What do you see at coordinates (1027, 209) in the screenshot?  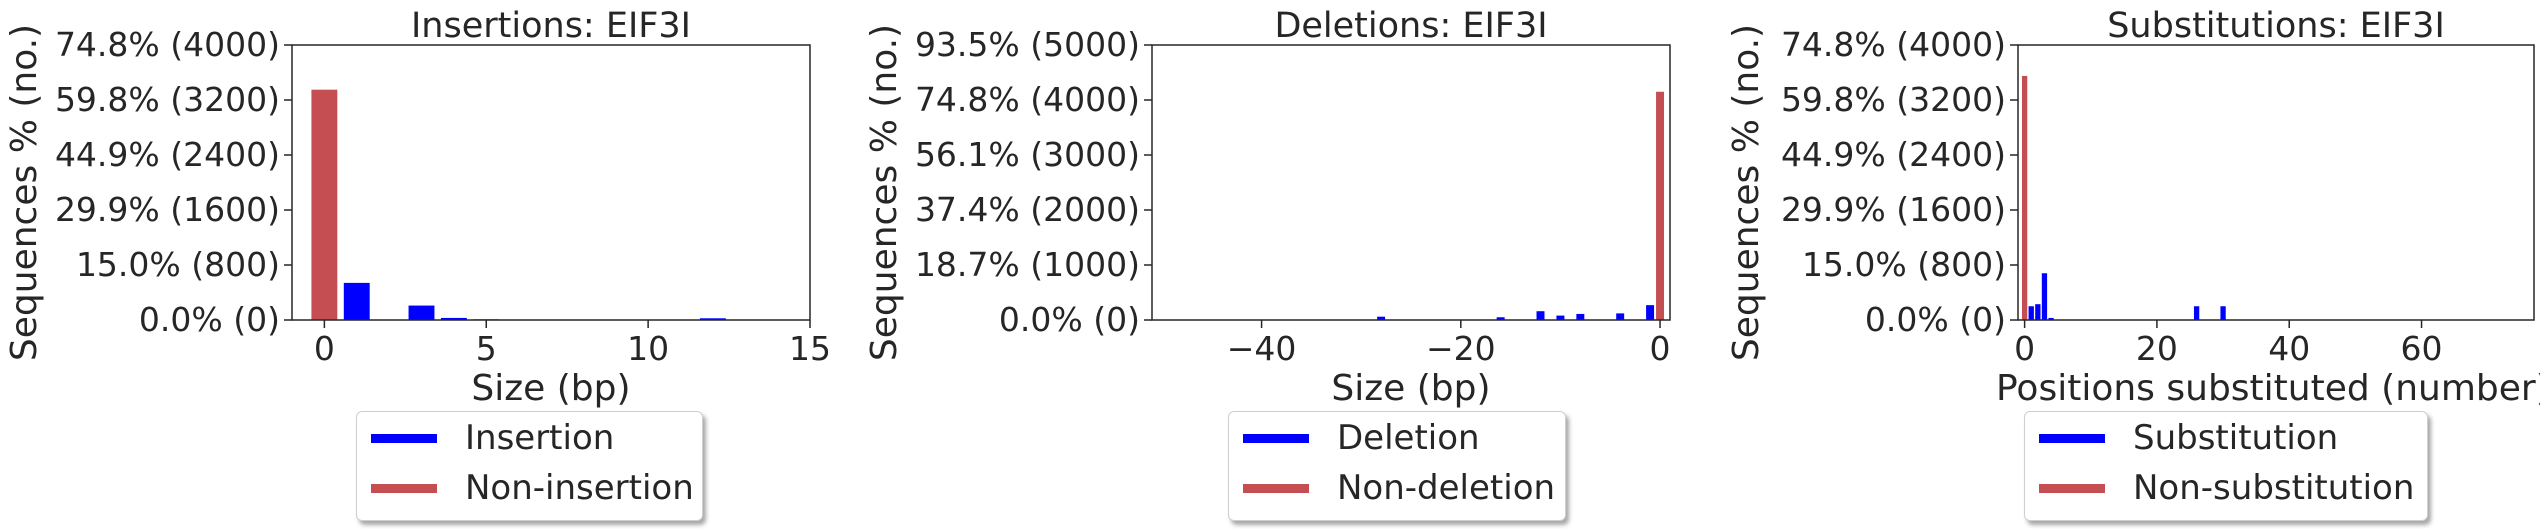 I see `y-tick-label: 37.4% (2000)` at bounding box center [1027, 209].